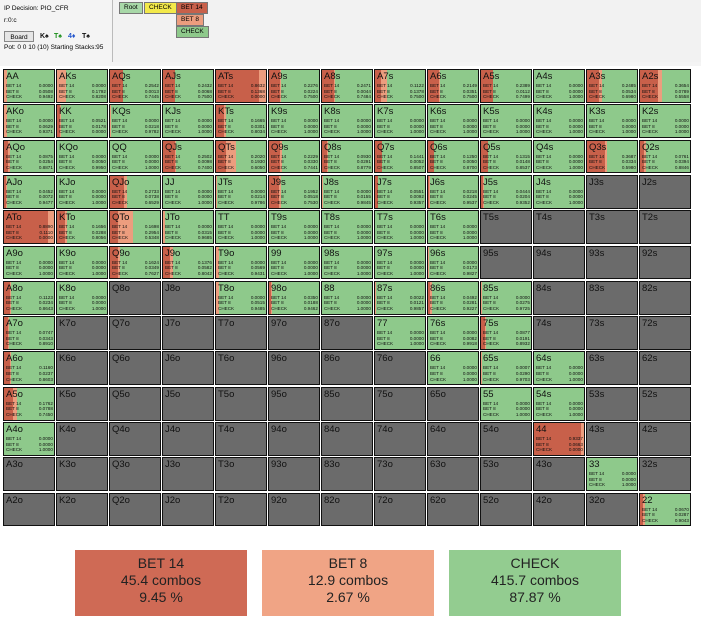 The height and width of the screenshot is (619, 701). What do you see at coordinates (506, 509) in the screenshot?
I see `hand-cell: 52o` at bounding box center [506, 509].